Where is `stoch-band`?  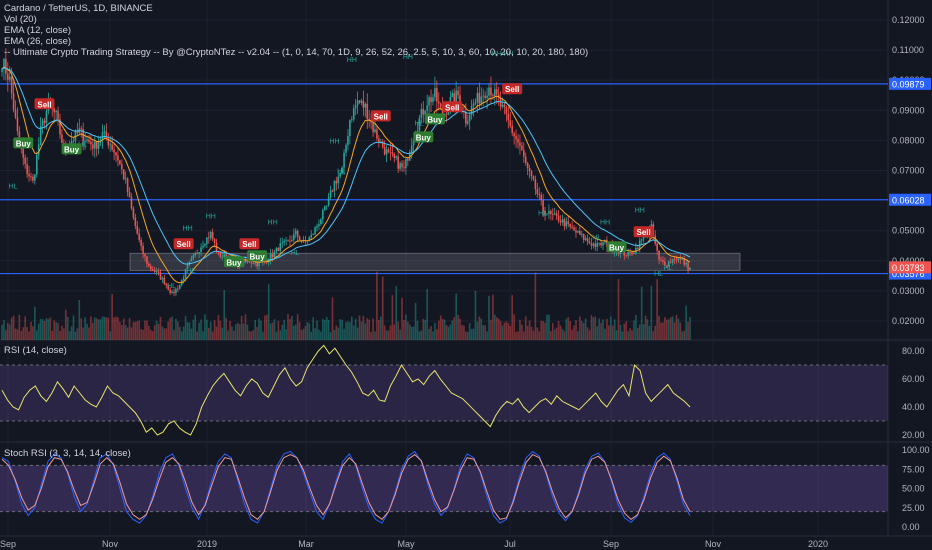
stoch-band is located at coordinates (444, 488).